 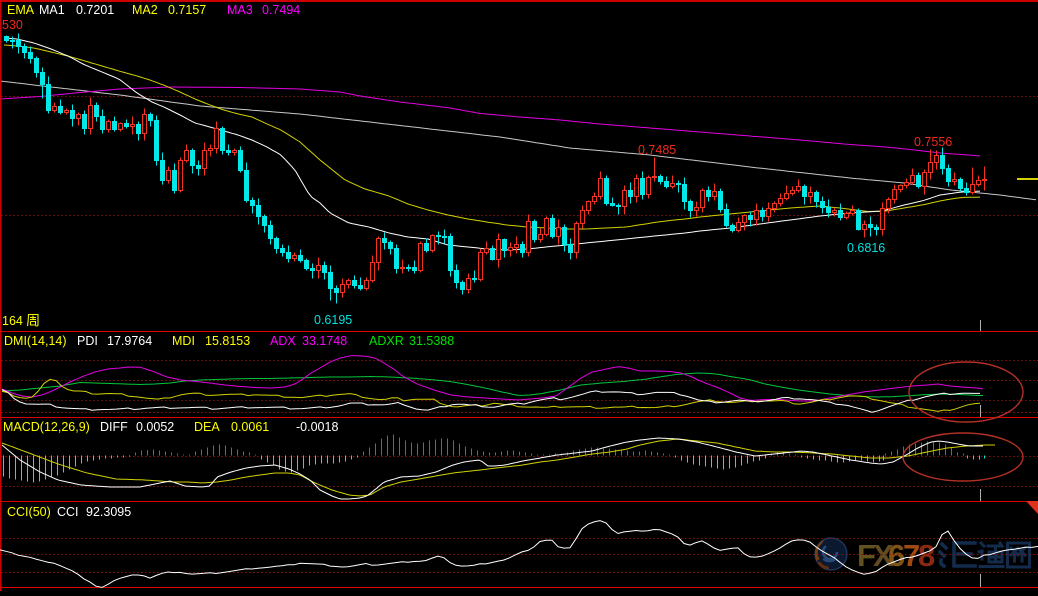 What do you see at coordinates (187, 10) in the screenshot?
I see `svg-text: 0.7157` at bounding box center [187, 10].